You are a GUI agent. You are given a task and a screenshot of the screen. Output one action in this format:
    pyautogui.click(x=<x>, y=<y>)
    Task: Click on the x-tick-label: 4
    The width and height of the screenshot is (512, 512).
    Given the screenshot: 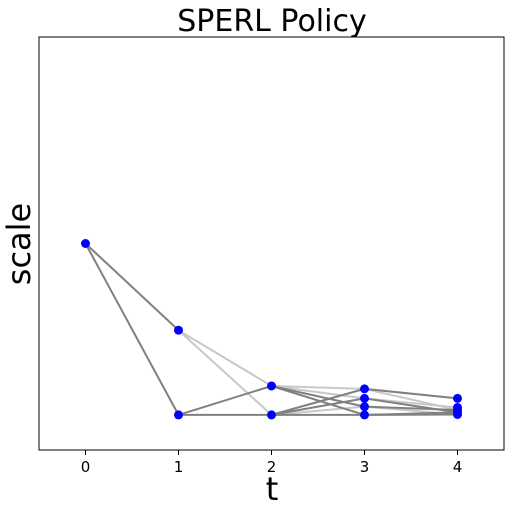 What is the action you would take?
    pyautogui.click(x=458, y=467)
    